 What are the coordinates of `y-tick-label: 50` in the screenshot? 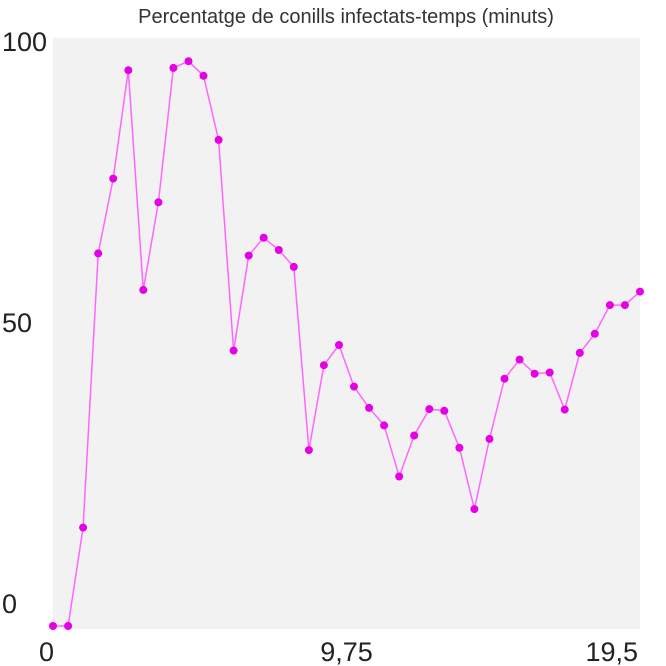 It's located at (17, 323).